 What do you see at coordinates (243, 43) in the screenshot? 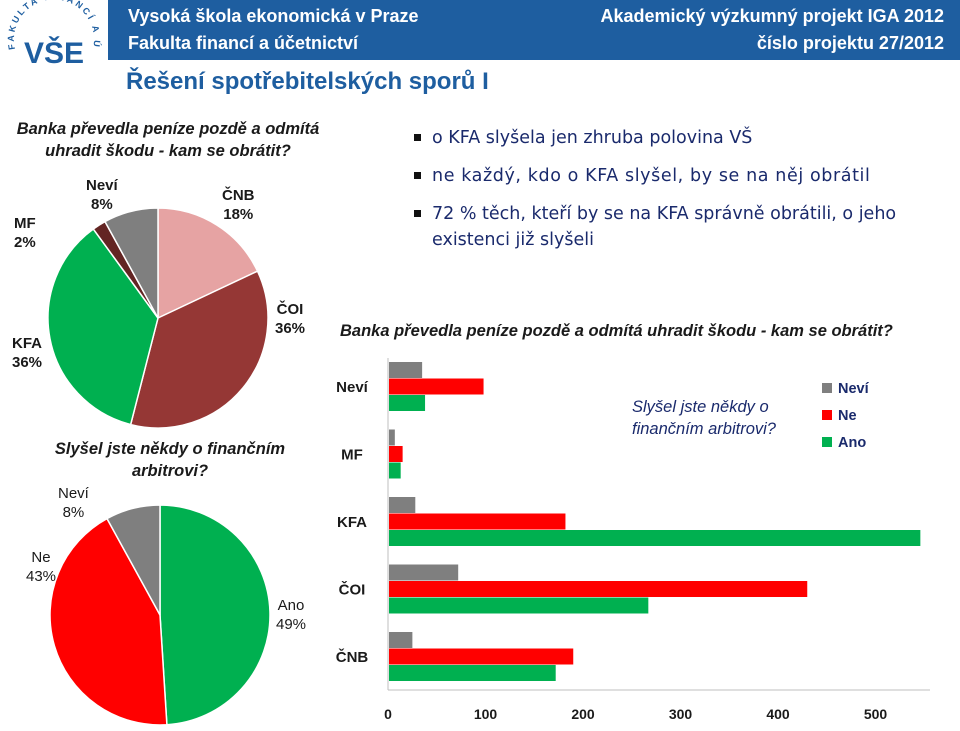
I see `faculty-name: Fakulta financí a účetnictví` at bounding box center [243, 43].